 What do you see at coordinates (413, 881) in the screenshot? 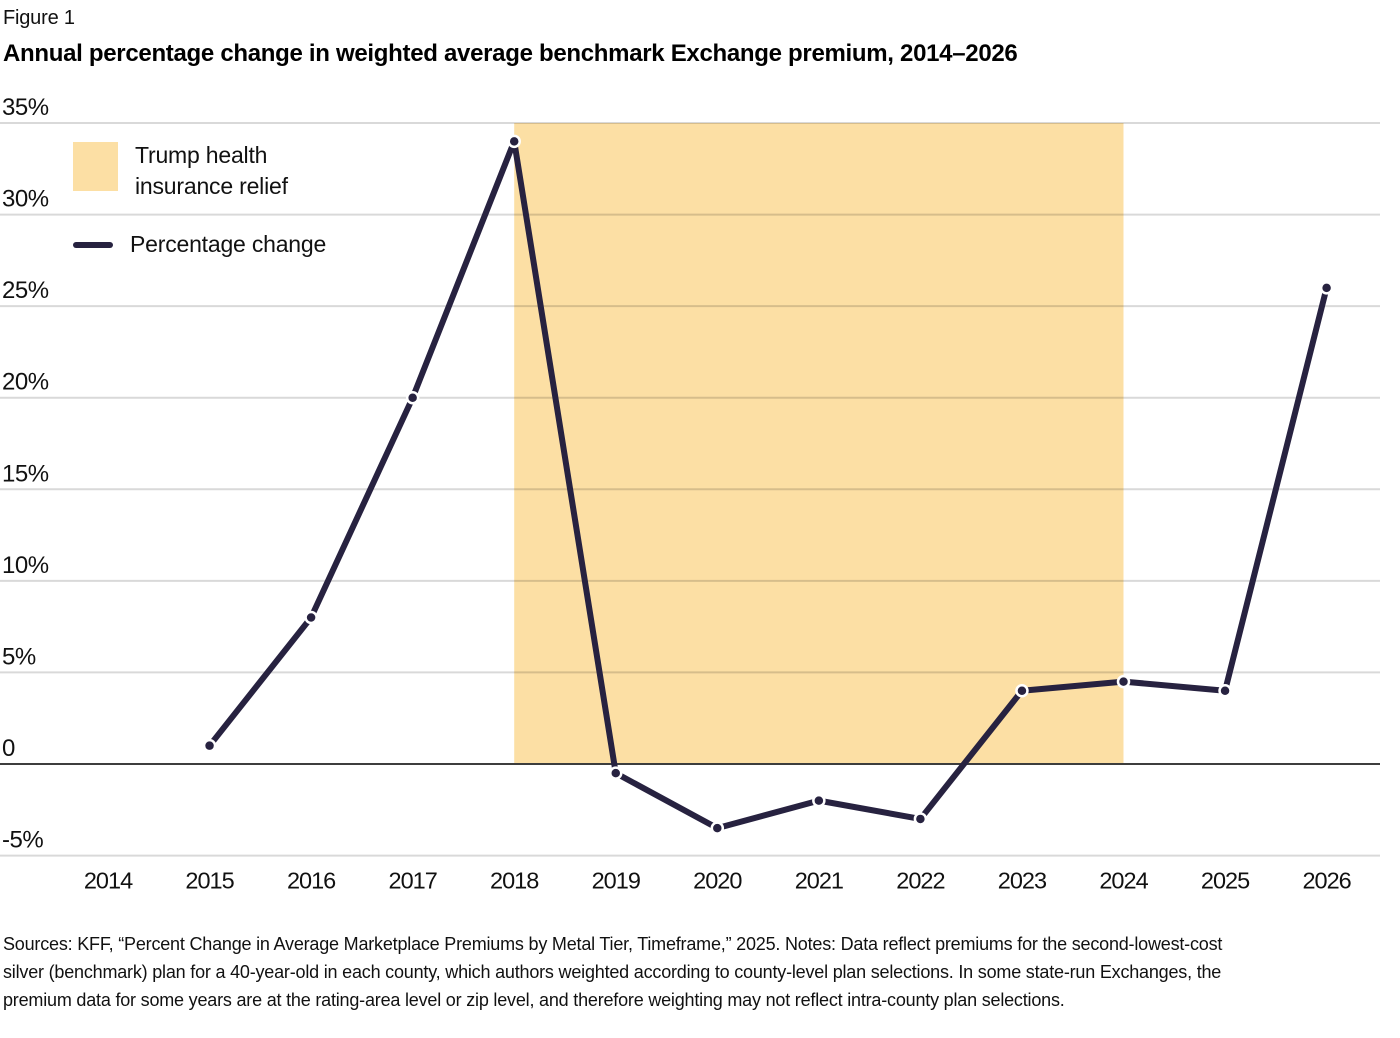
I see `x-axis-tick-label: 2017` at bounding box center [413, 881].